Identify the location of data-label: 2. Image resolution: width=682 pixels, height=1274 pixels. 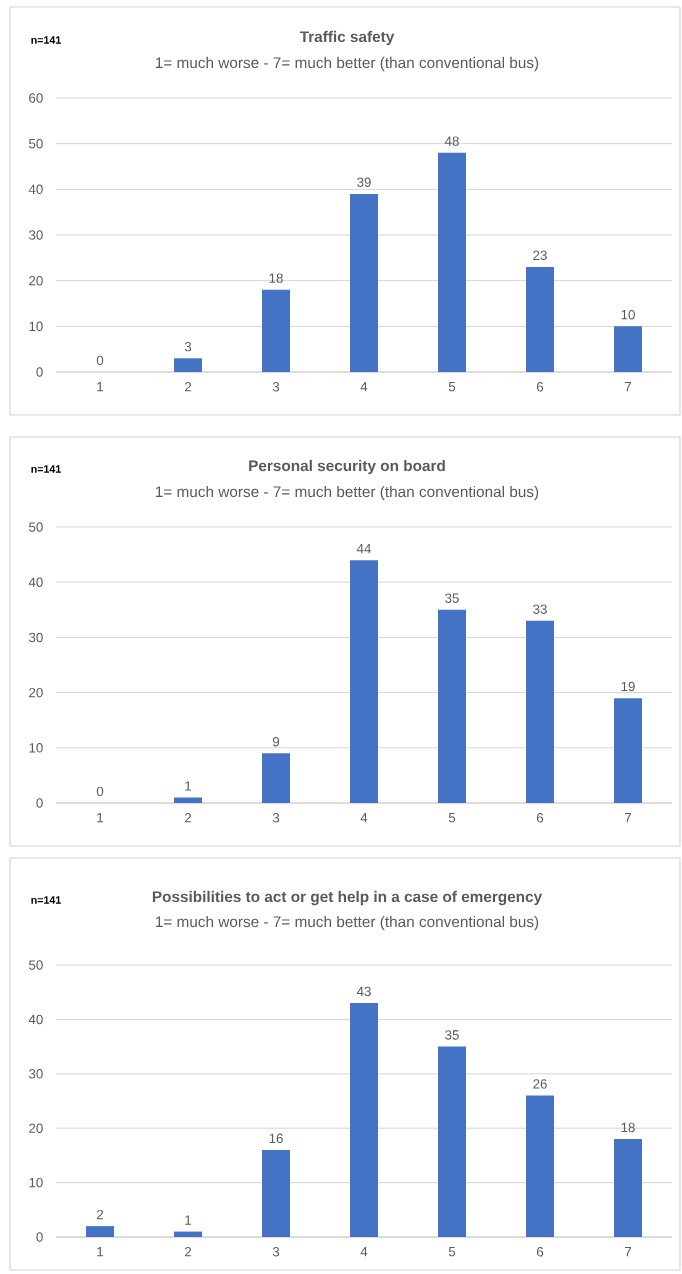
(100, 1214).